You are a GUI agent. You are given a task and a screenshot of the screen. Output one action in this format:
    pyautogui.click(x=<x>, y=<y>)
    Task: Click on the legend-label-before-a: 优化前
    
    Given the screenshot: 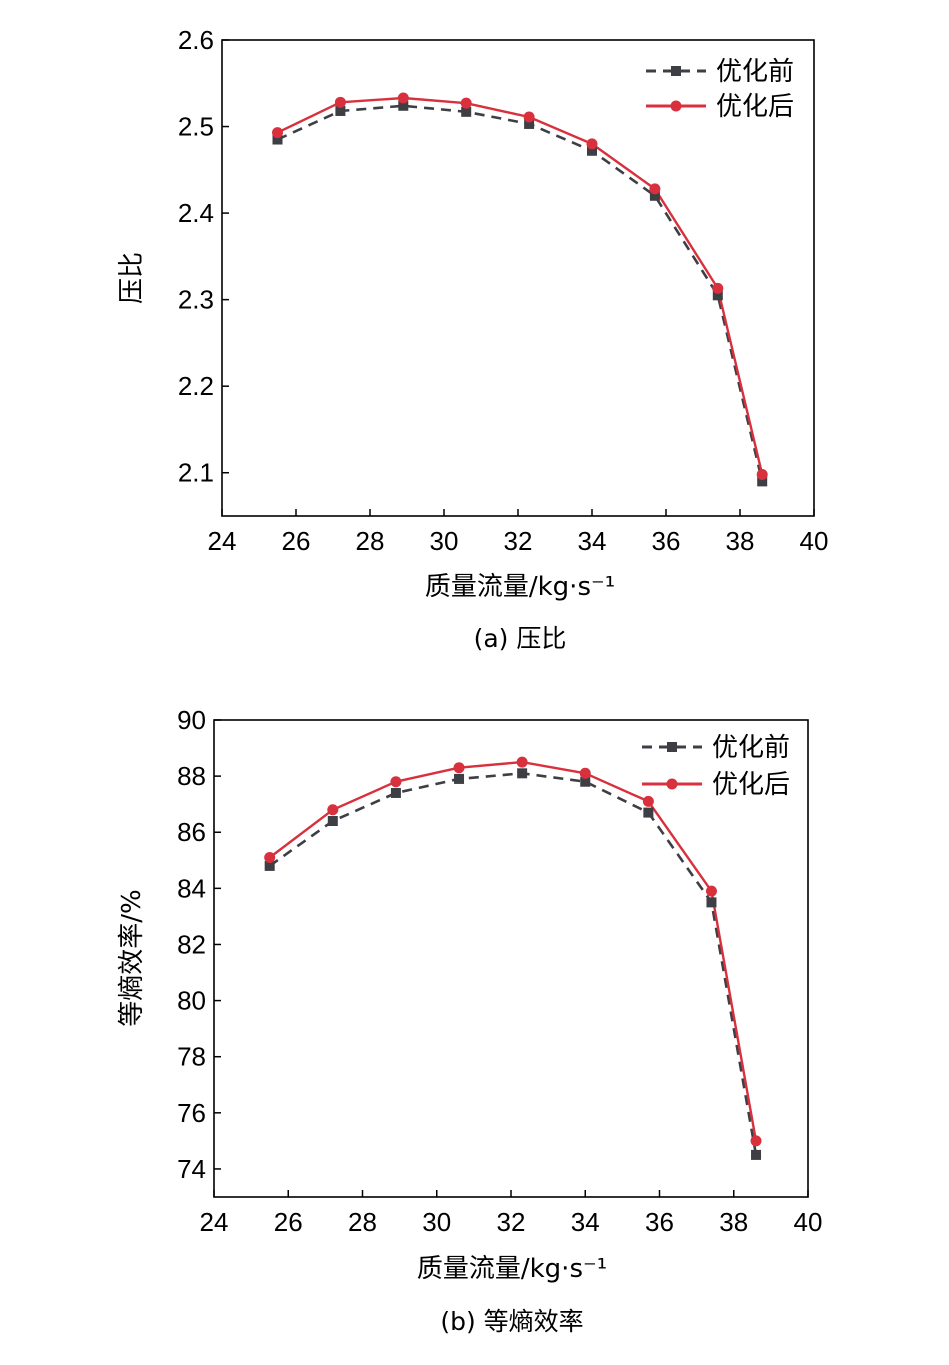 What is the action you would take?
    pyautogui.click(x=755, y=72)
    